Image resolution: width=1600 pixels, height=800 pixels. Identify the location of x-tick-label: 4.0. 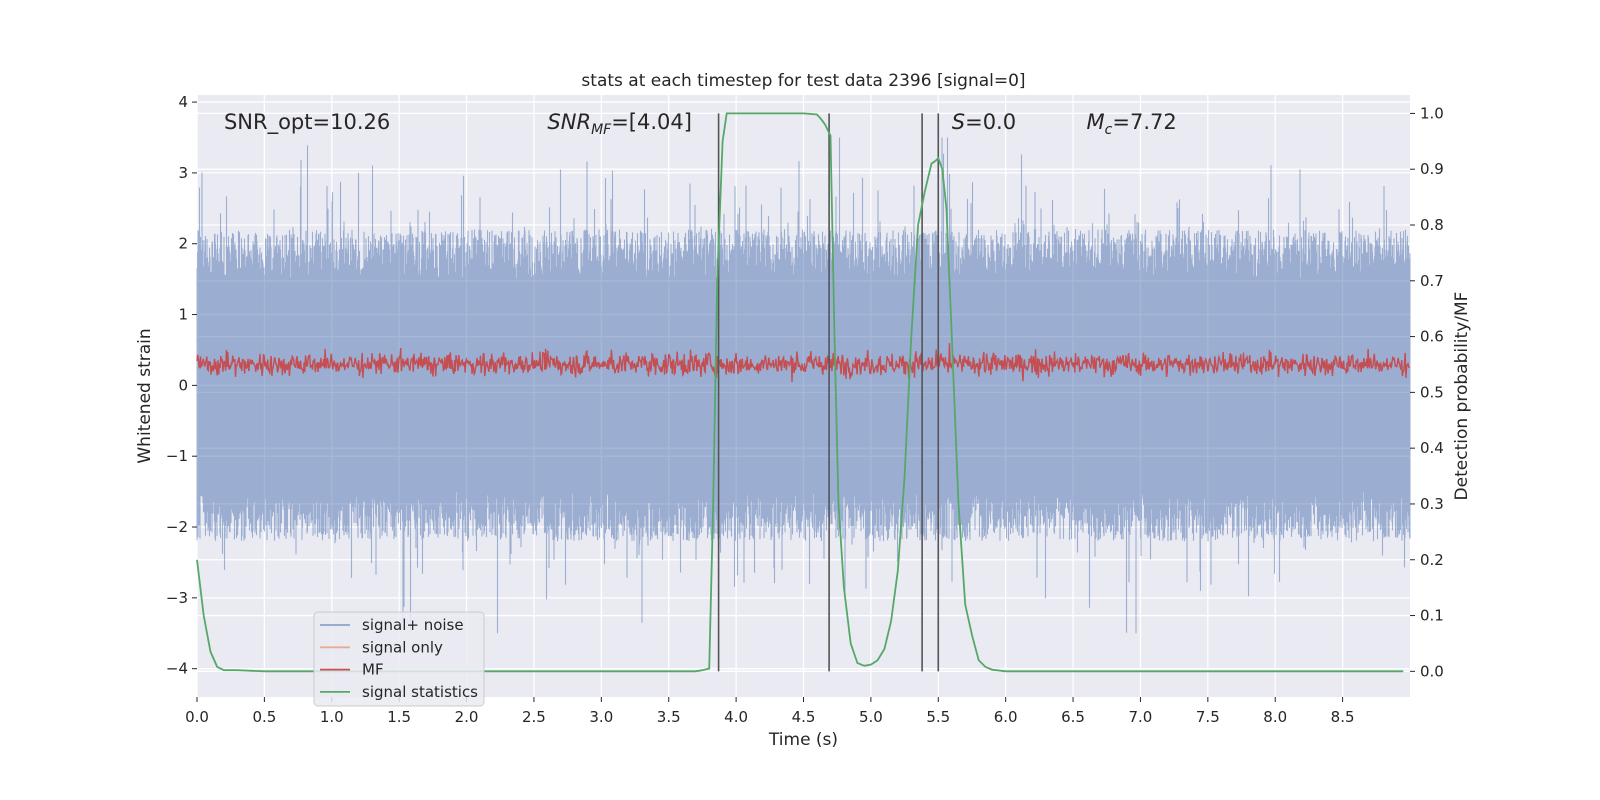
(736, 717).